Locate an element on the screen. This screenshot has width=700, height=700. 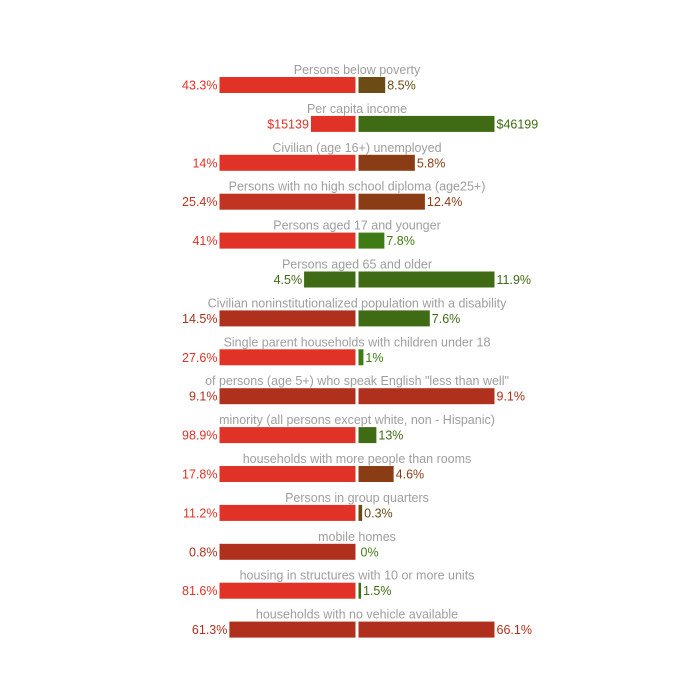
left-value-label: 4.5% is located at coordinates (288, 280).